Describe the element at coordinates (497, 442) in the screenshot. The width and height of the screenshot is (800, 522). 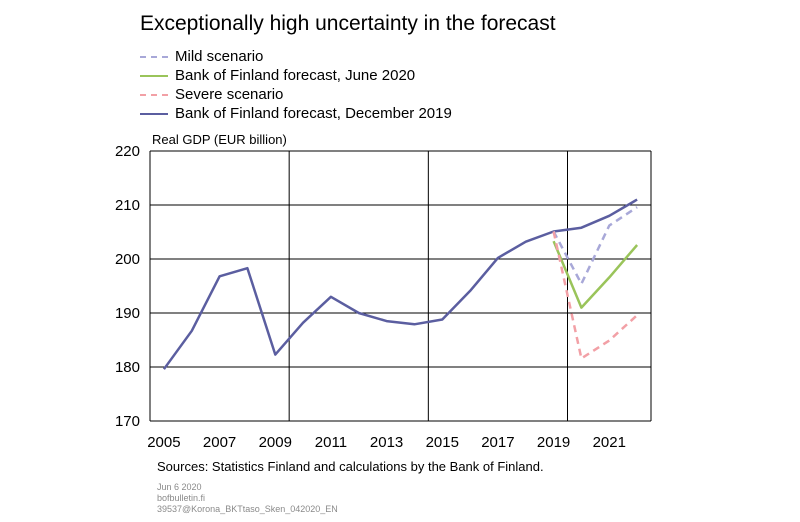
I see `x-tick-label: 2017` at that location.